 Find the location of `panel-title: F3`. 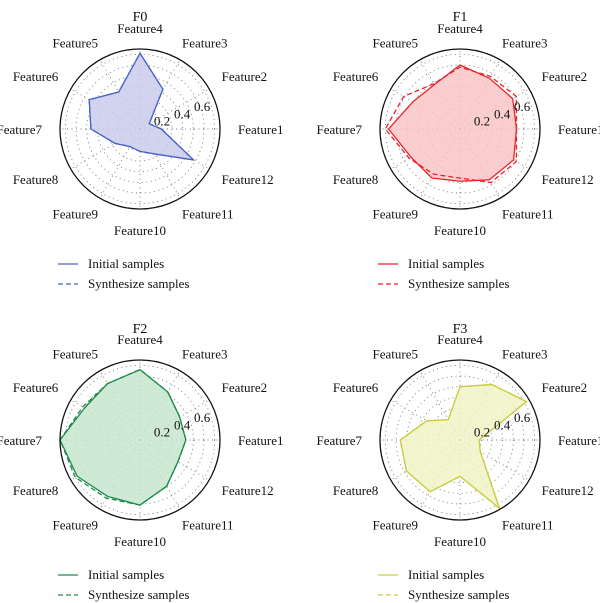

panel-title: F3 is located at coordinates (460, 329).